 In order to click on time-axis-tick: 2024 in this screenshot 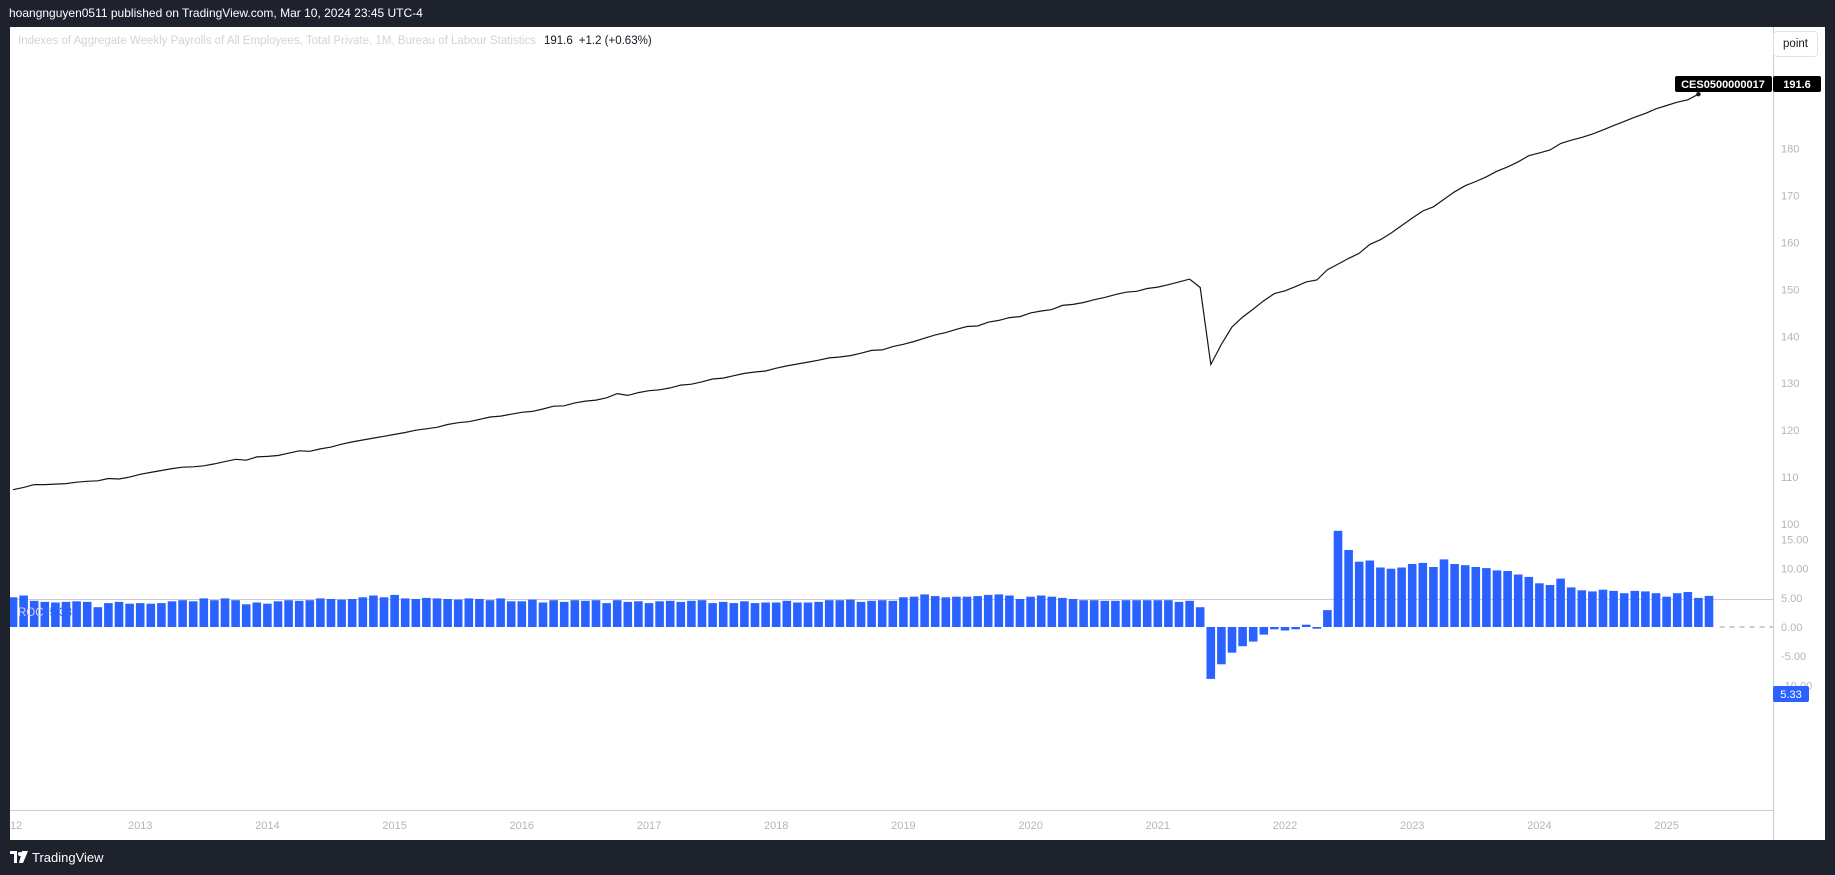, I will do `click(1539, 826)`.